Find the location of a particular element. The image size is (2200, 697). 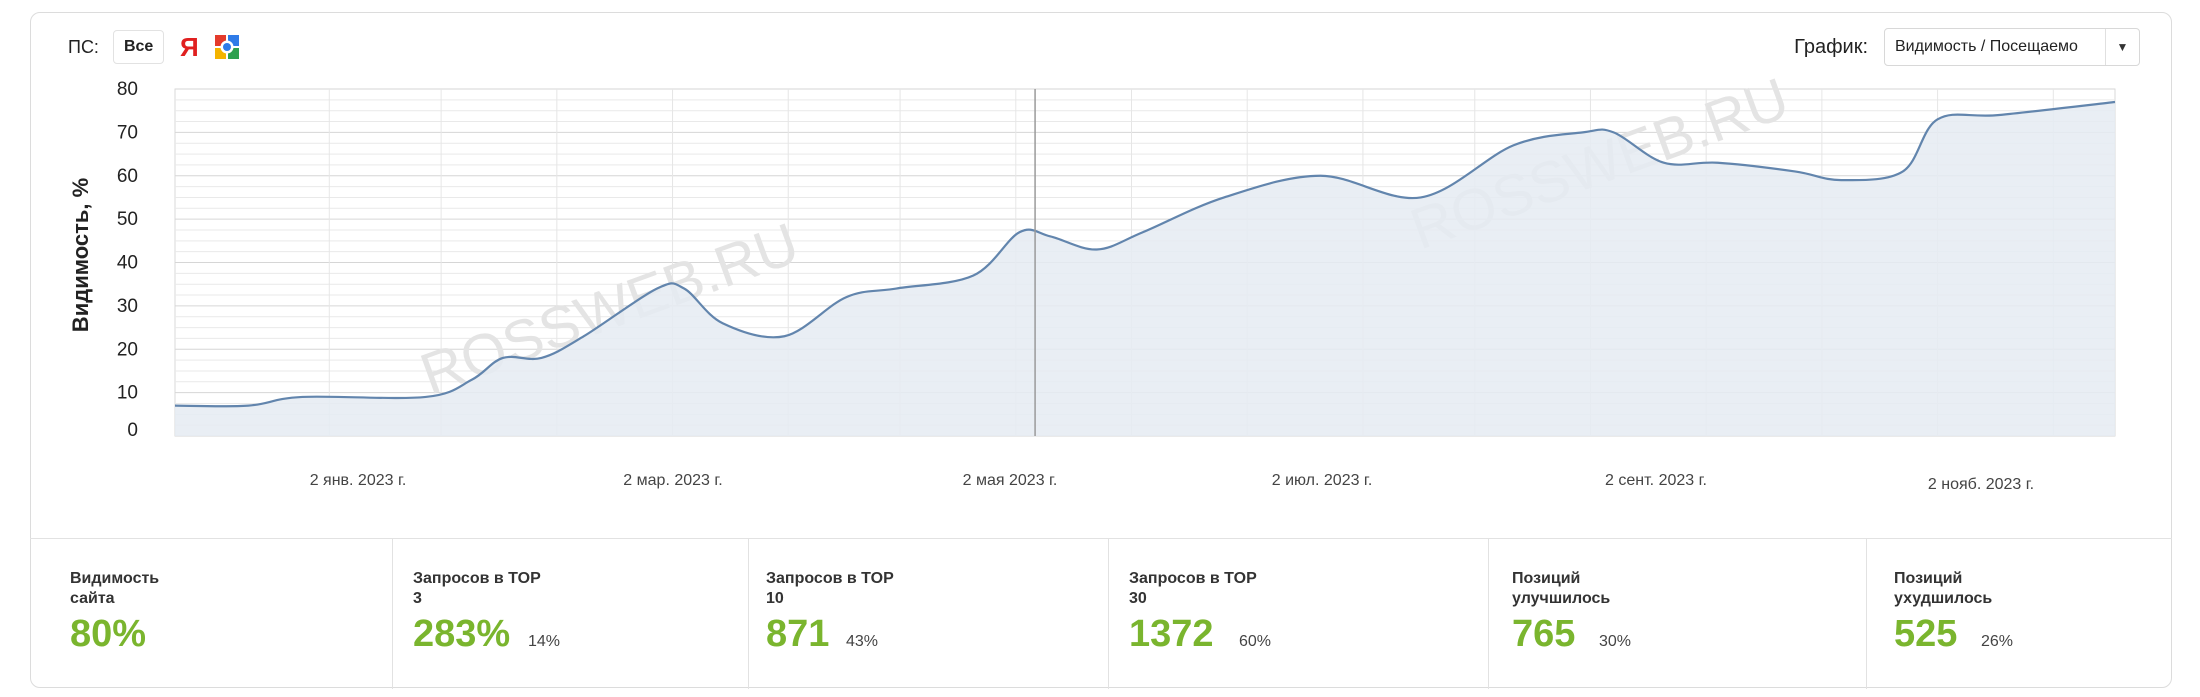

stat-value: 80% is located at coordinates (108, 634).